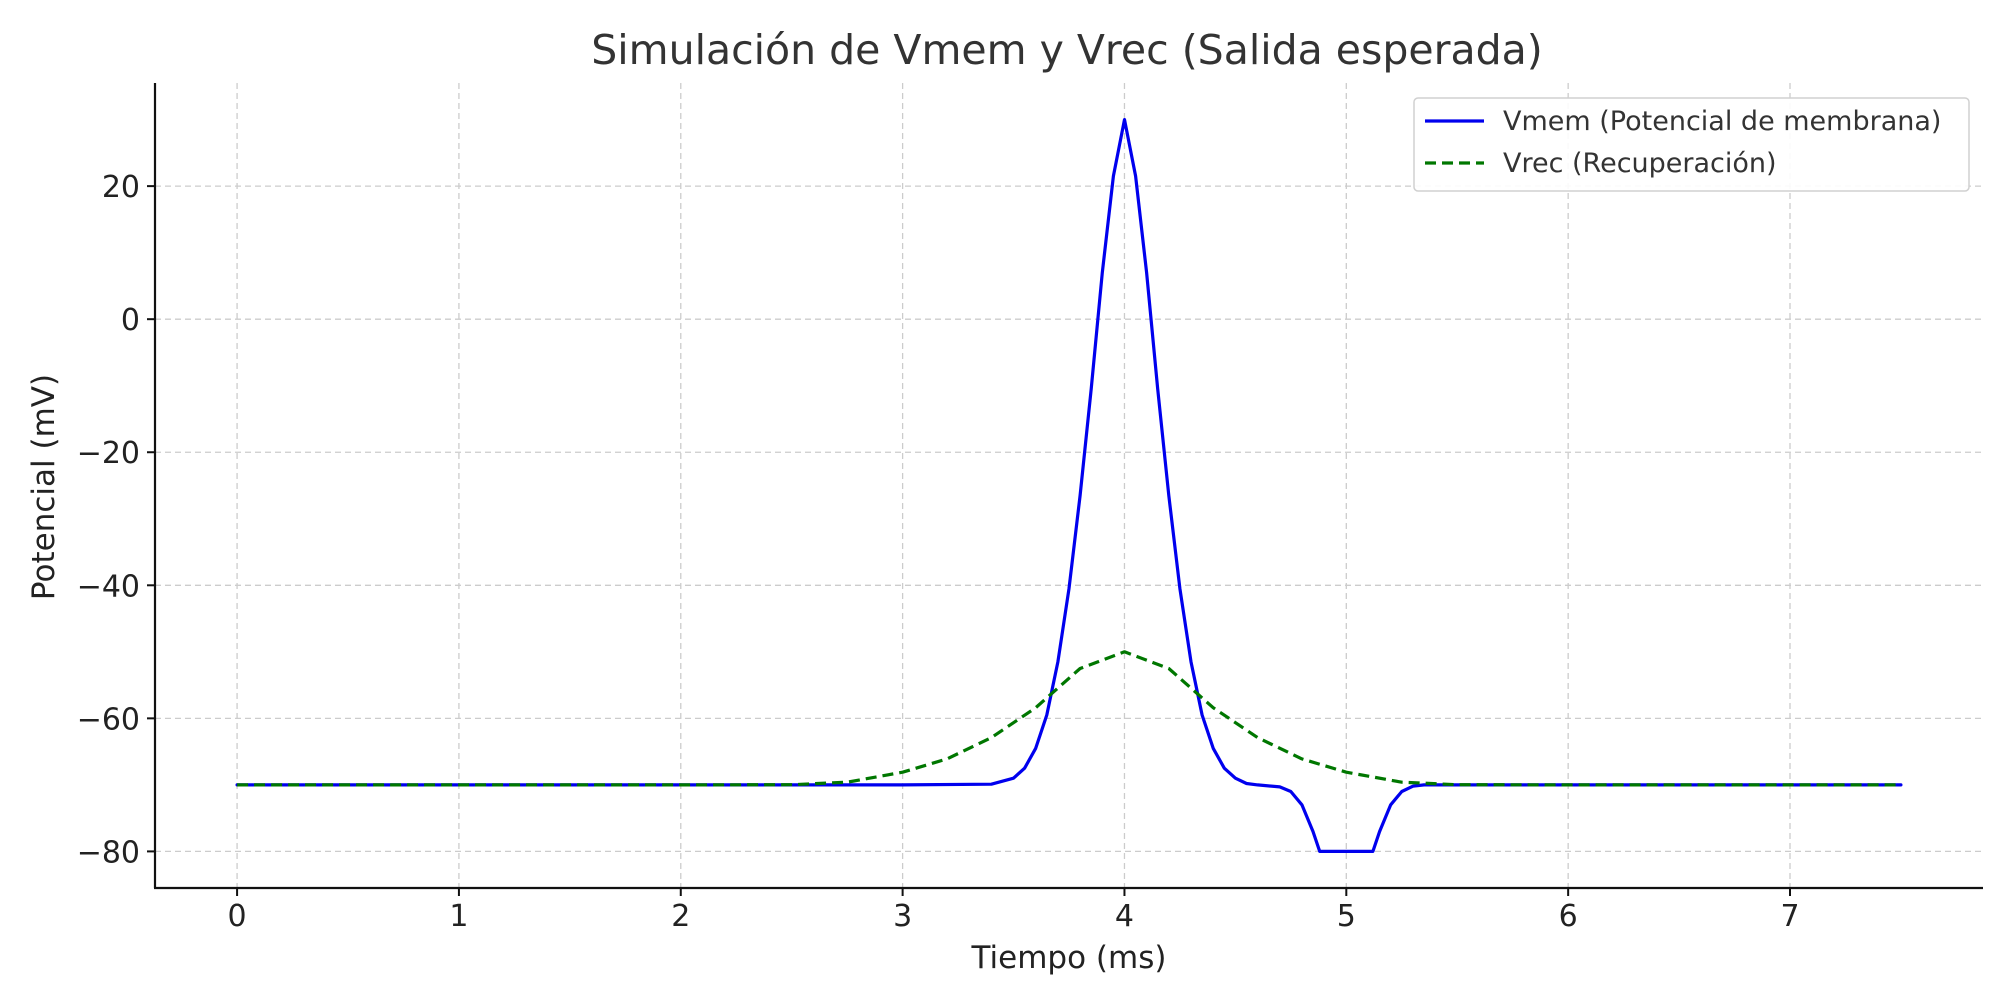 Image resolution: width=2000 pixels, height=1000 pixels. Describe the element at coordinates (1568, 916) in the screenshot. I see `x-tick-label: 6` at that location.